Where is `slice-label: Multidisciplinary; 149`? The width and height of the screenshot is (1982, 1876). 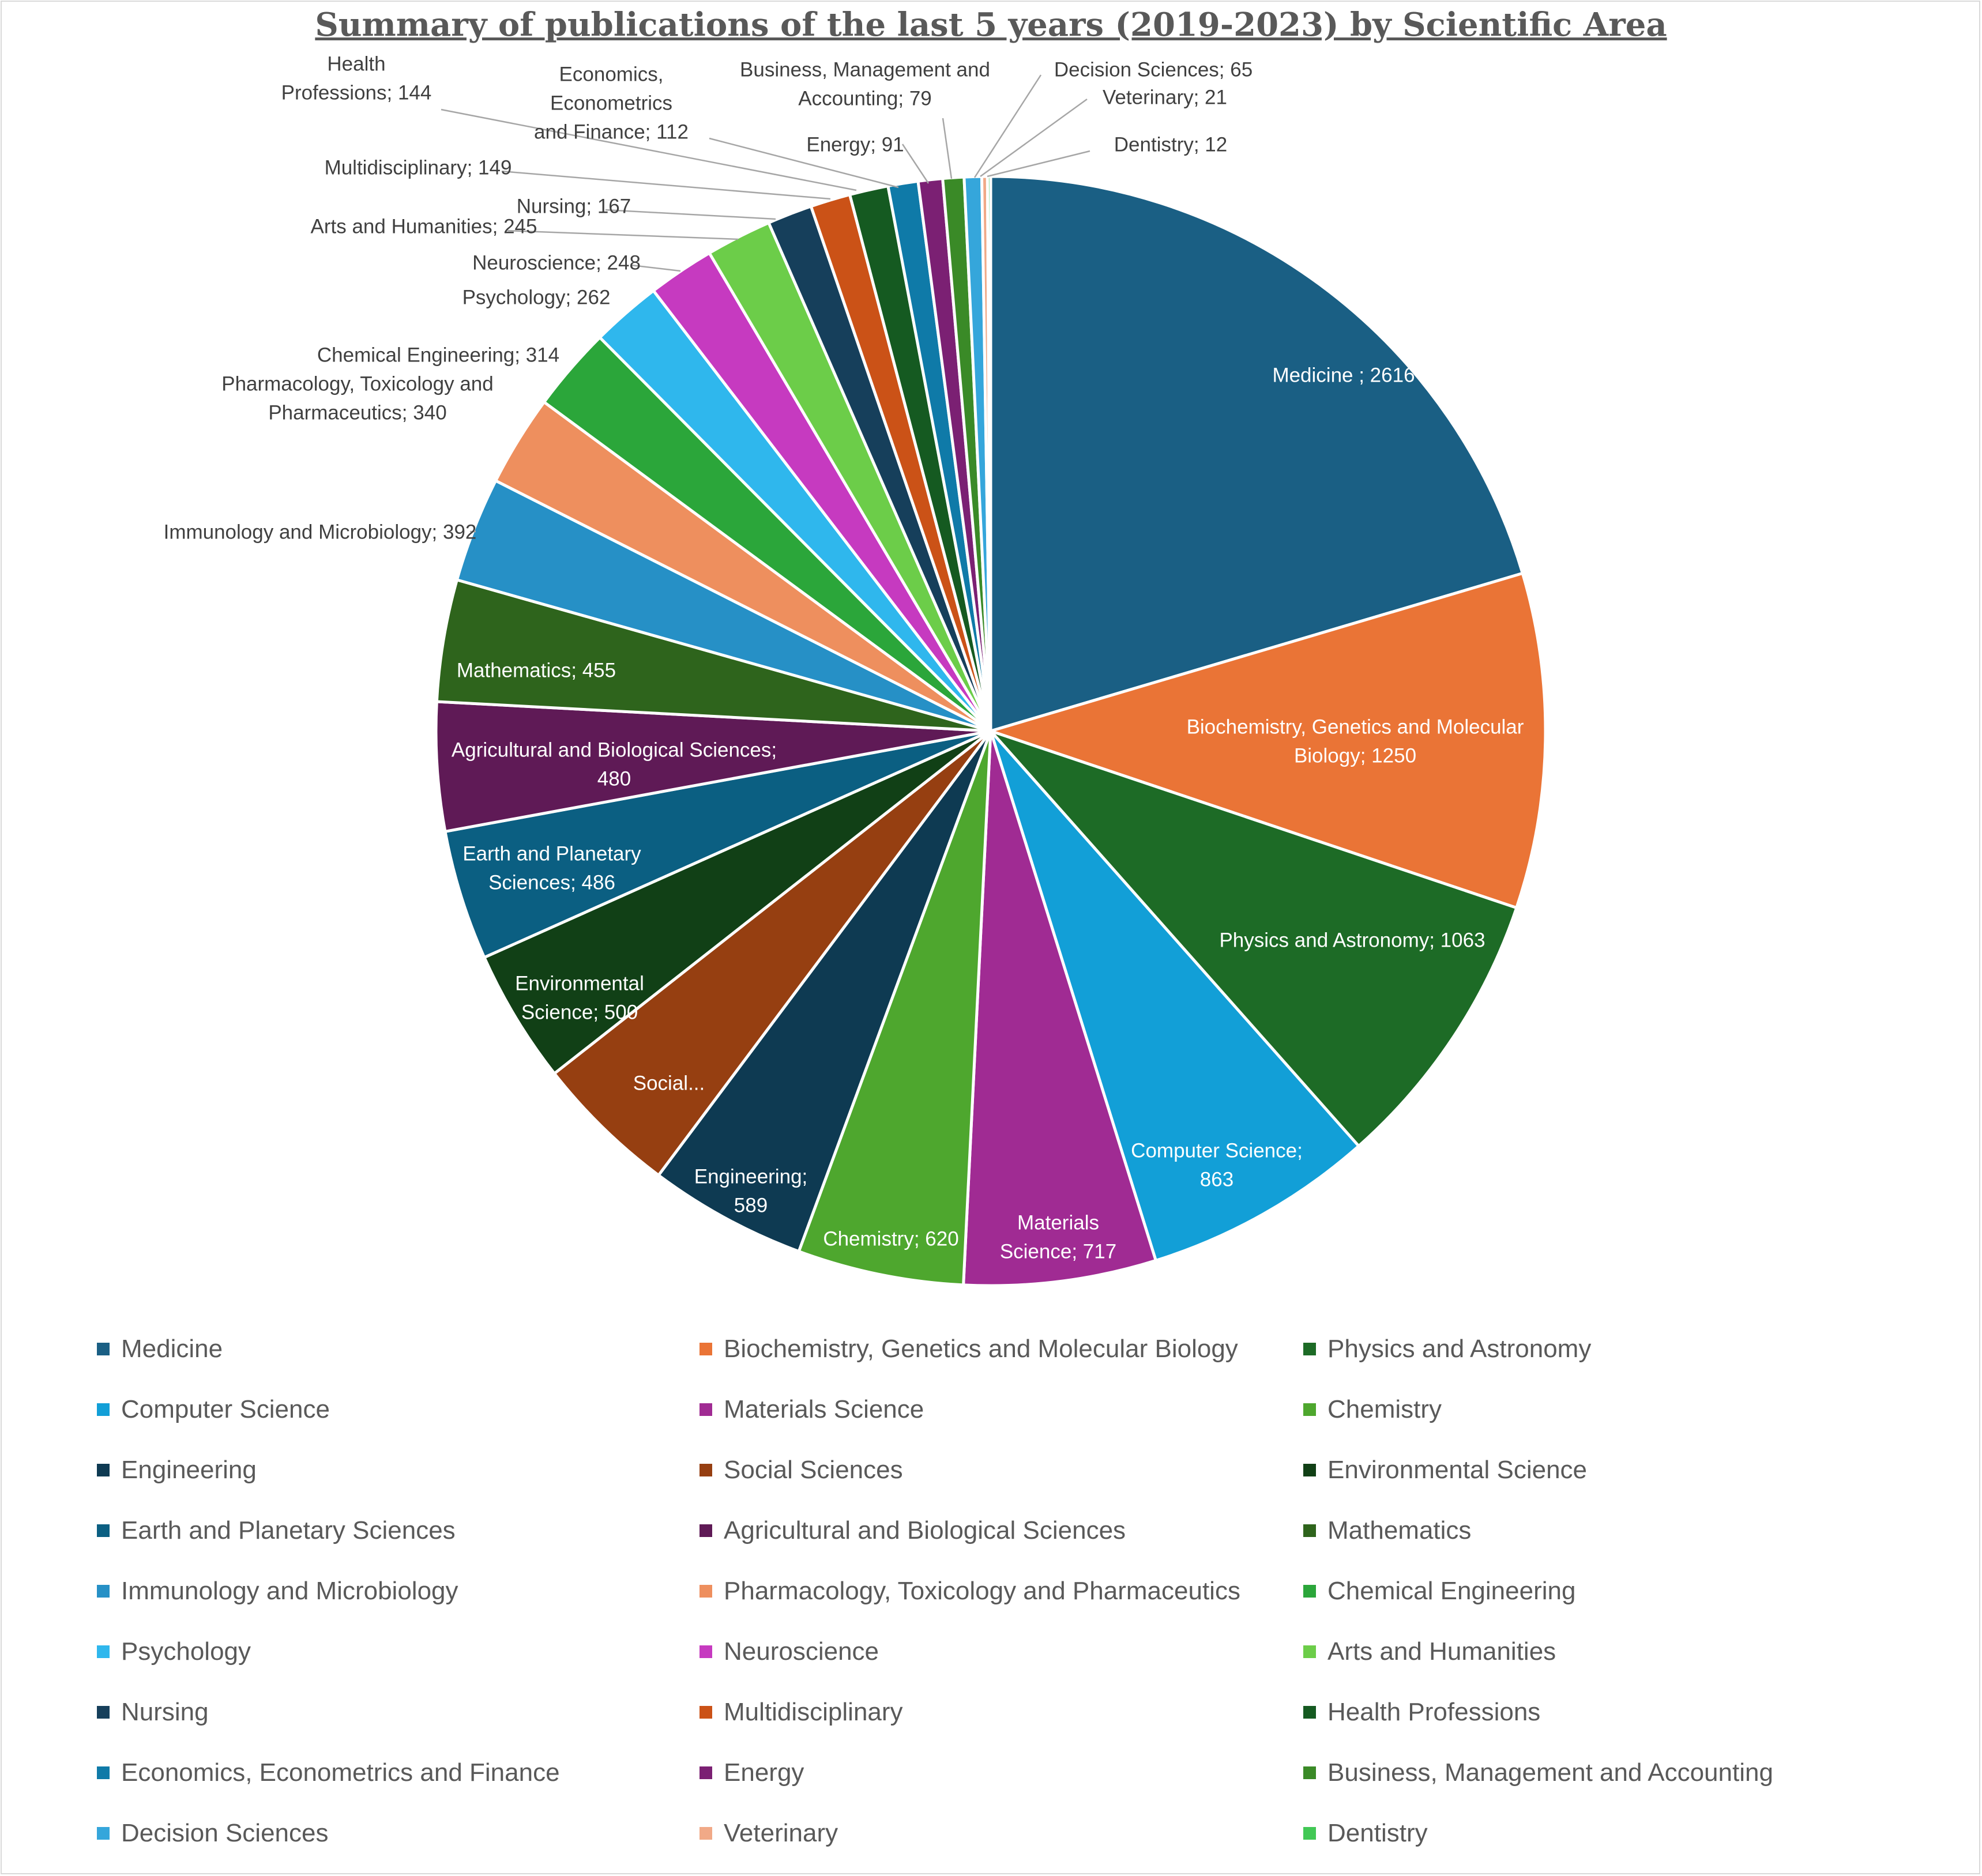
slice-label: Multidisciplinary; 149 is located at coordinates (418, 167).